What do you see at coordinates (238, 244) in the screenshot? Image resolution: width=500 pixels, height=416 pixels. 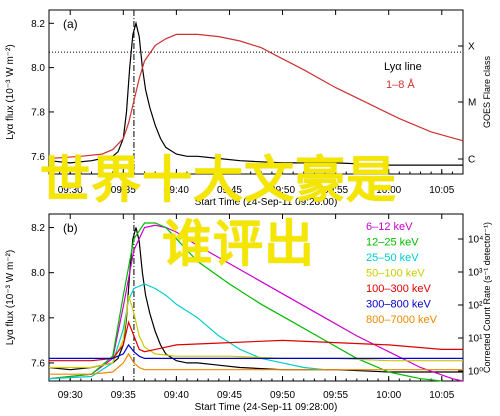 I see `overlay-title-line-2: 谁评出` at bounding box center [238, 244].